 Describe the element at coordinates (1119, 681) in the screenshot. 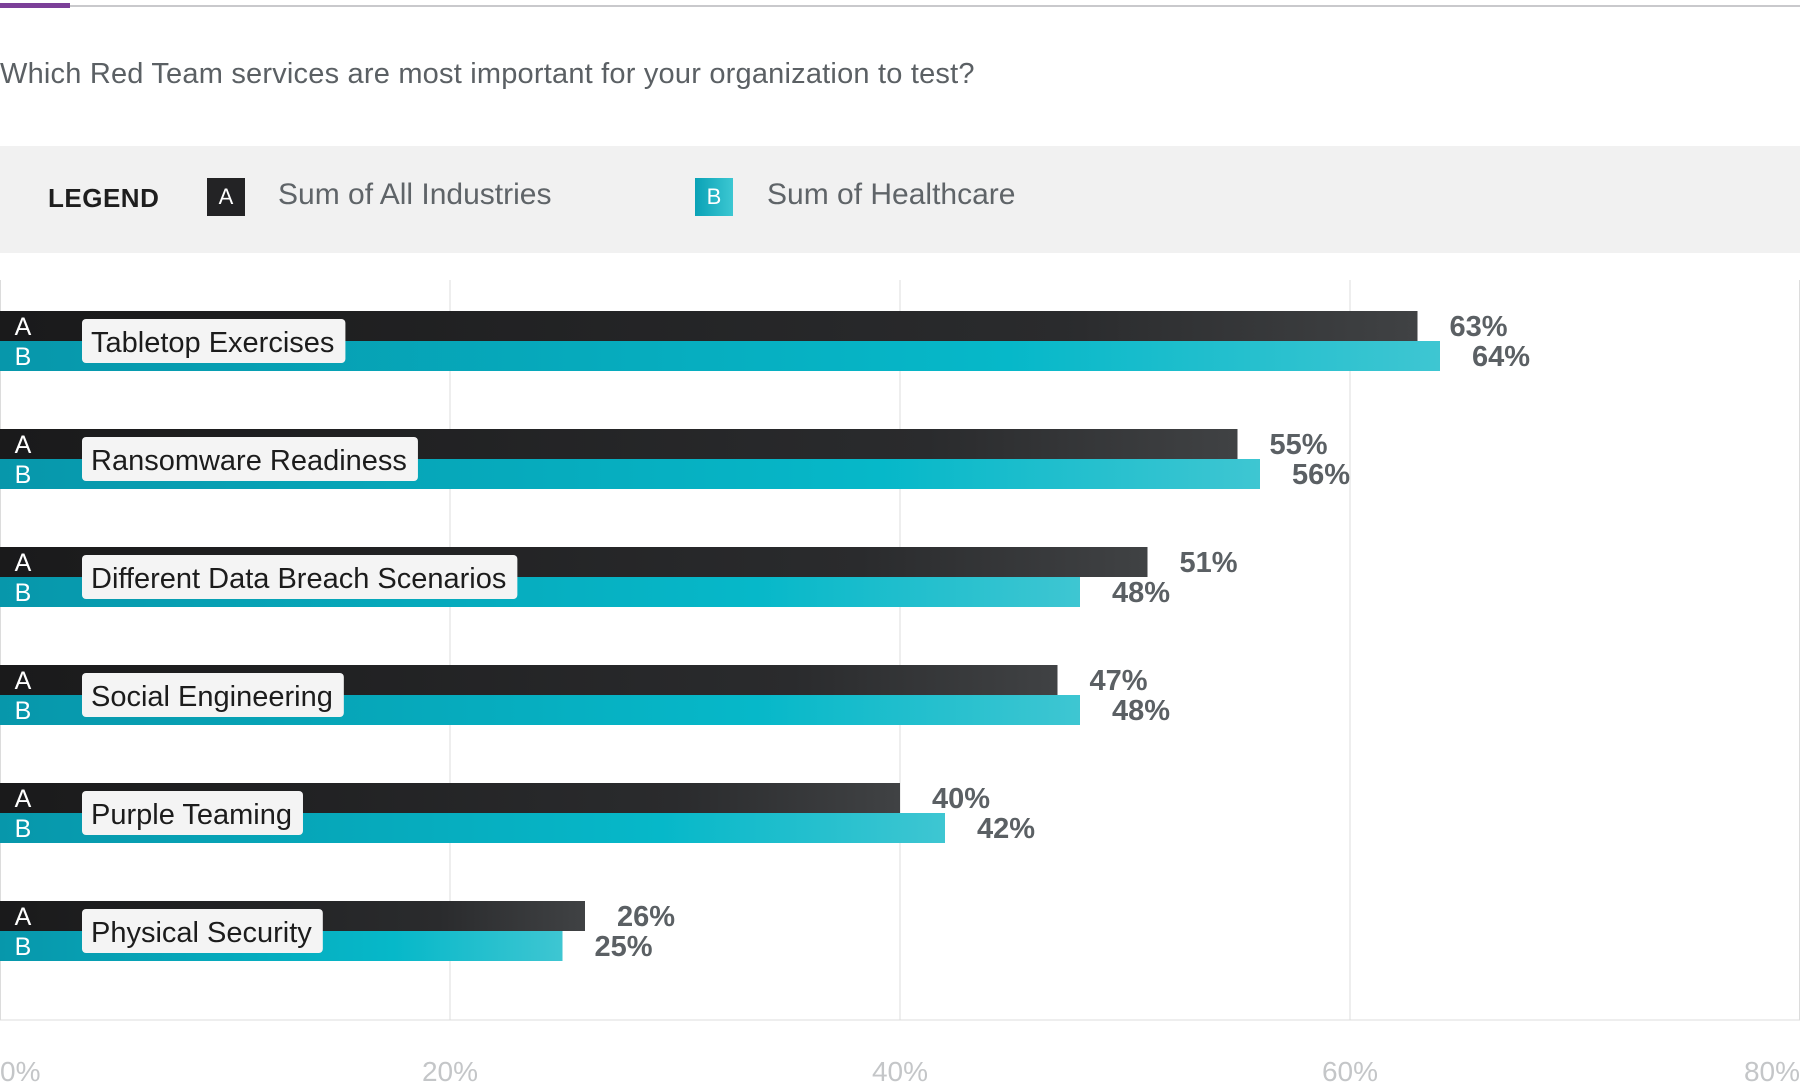

I see `bar-value-label: 47%` at that location.